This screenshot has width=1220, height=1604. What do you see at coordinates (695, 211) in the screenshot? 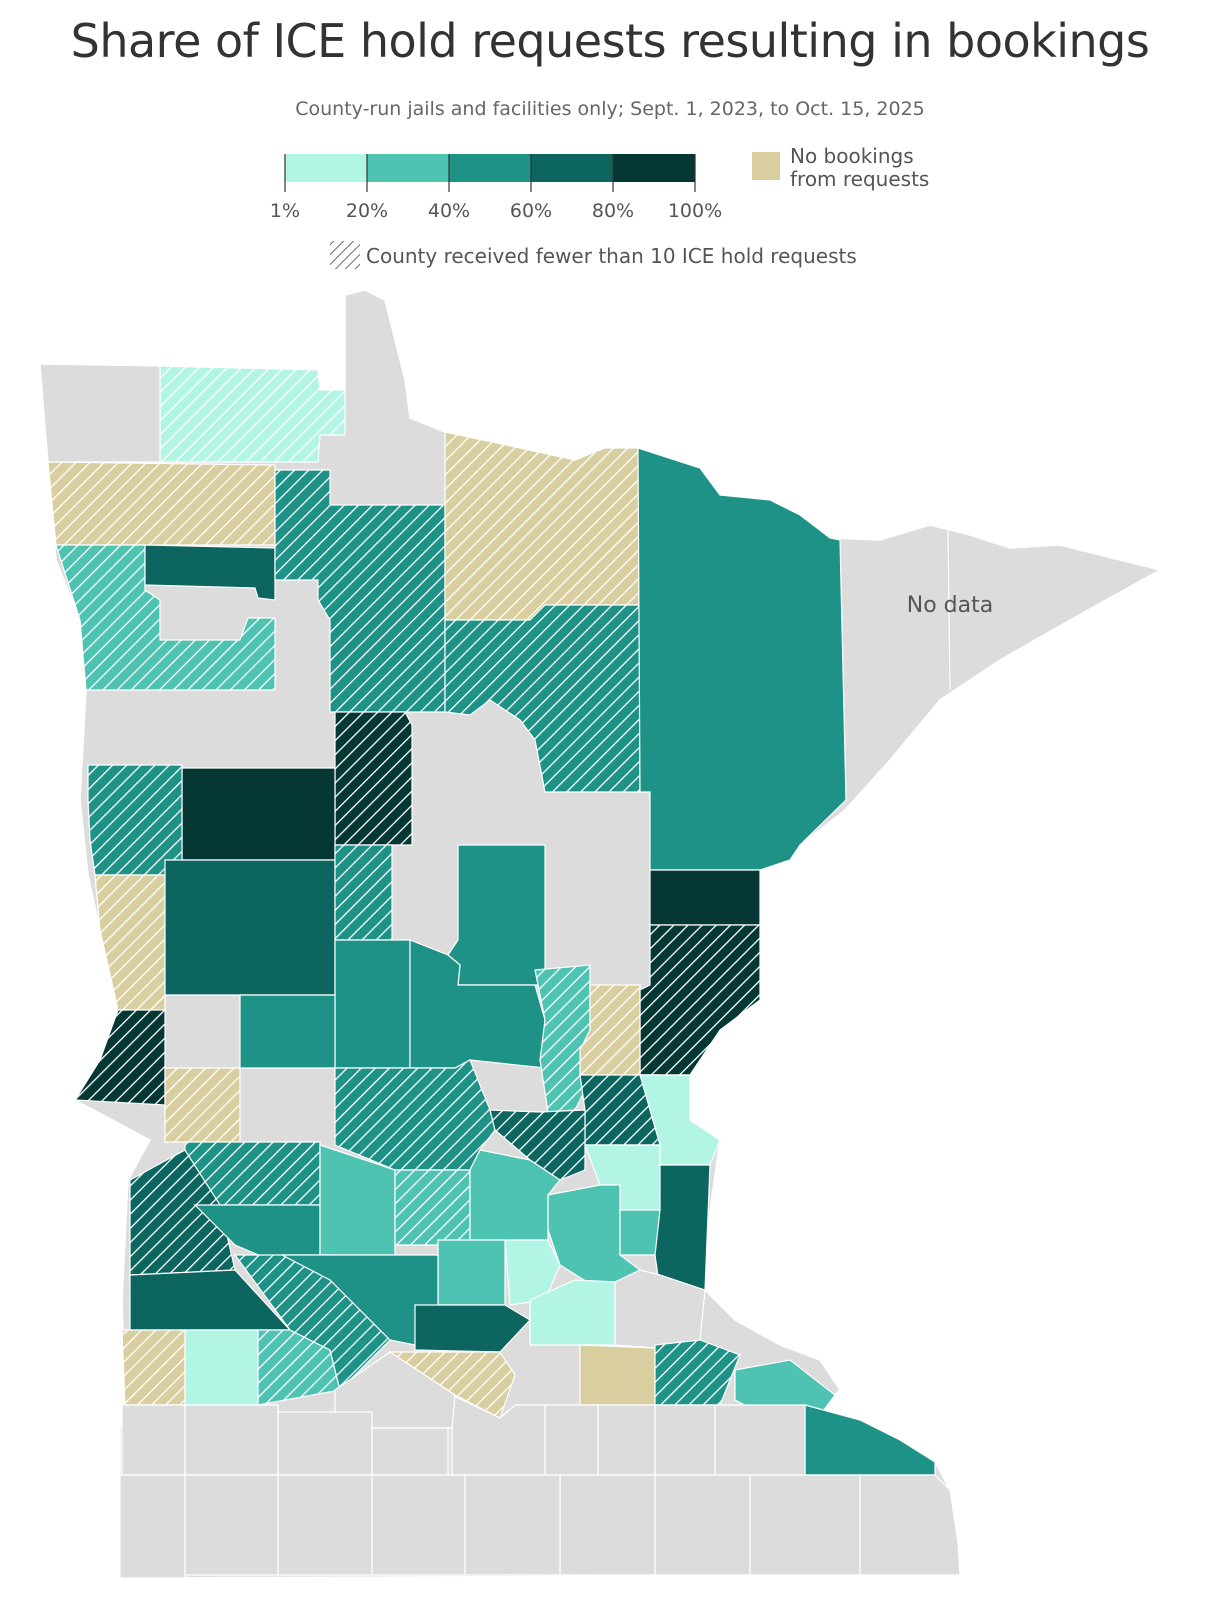
I see `legend-tick-label: 100%` at bounding box center [695, 211].